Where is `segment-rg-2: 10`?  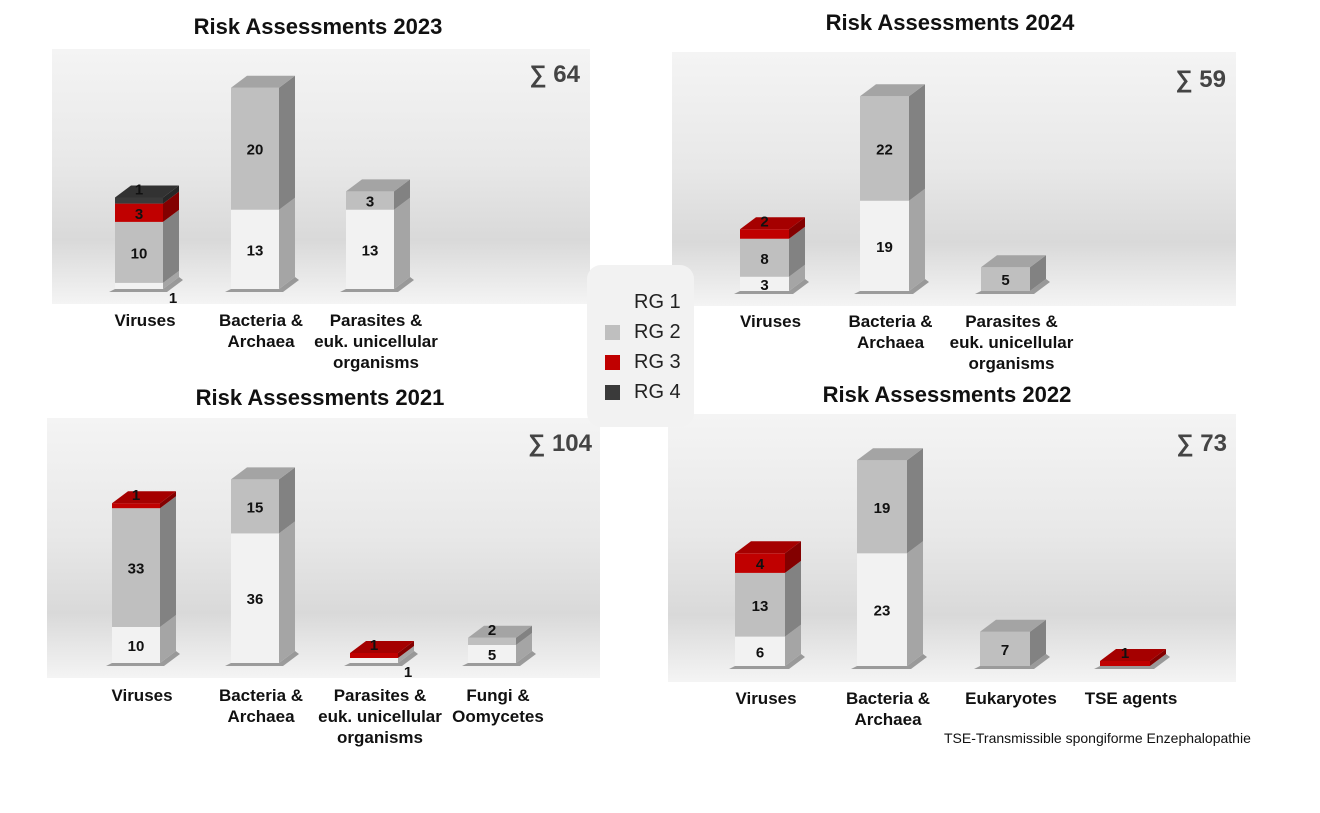
segment-rg-2: 10 is located at coordinates (147, 246).